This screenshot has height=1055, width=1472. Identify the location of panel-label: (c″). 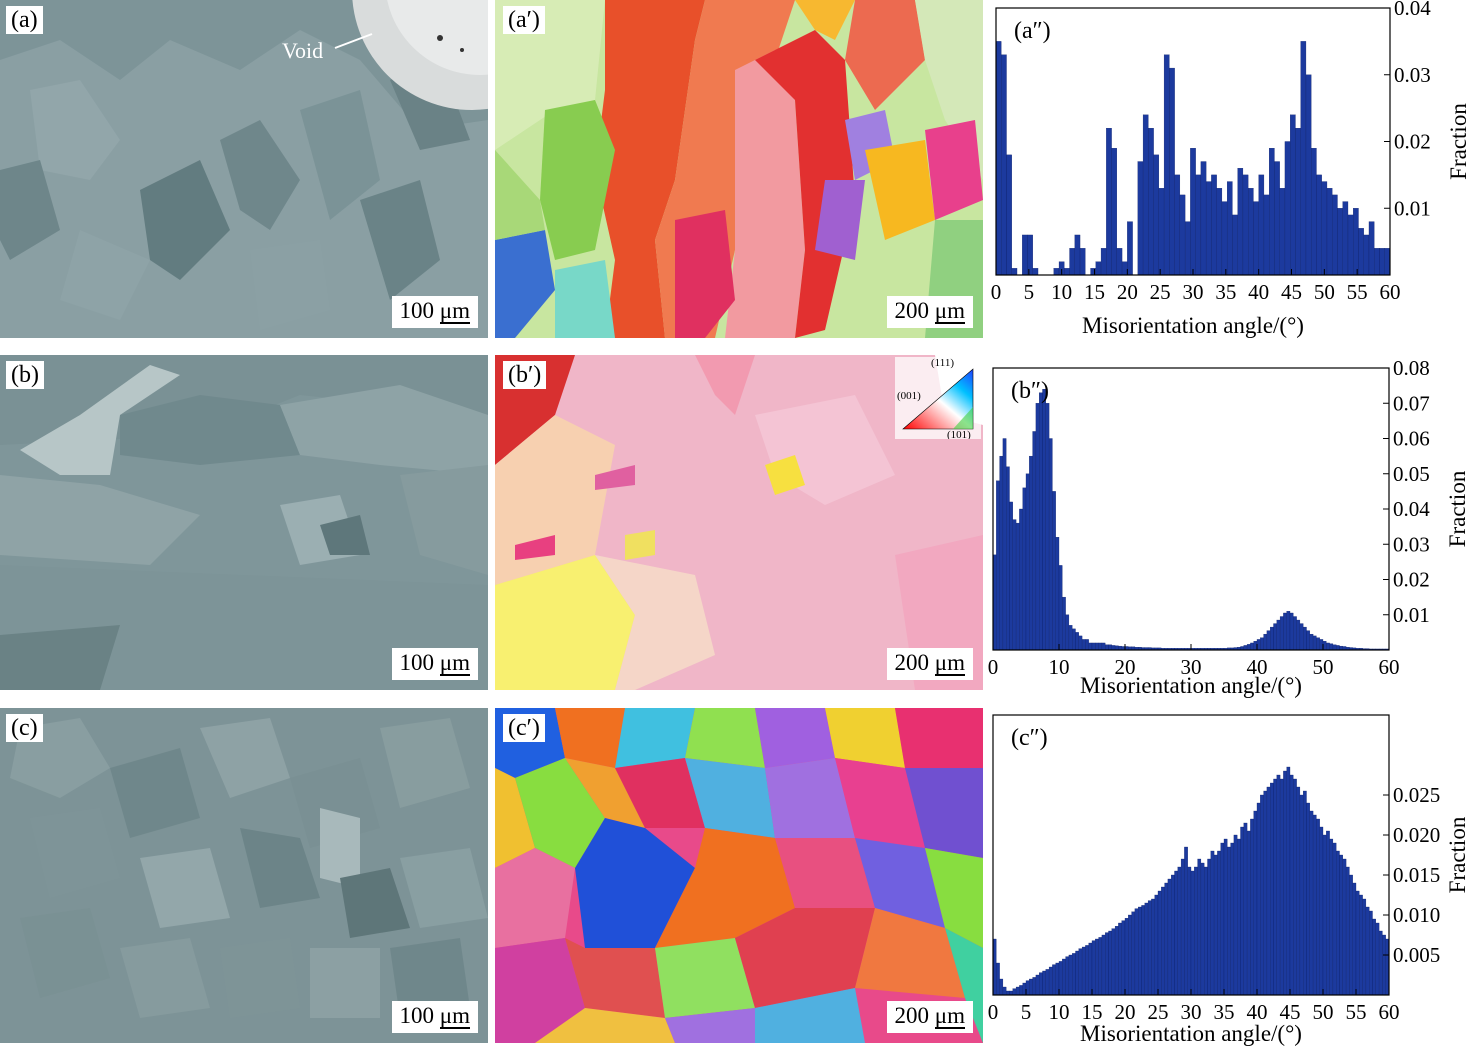
(1029, 738).